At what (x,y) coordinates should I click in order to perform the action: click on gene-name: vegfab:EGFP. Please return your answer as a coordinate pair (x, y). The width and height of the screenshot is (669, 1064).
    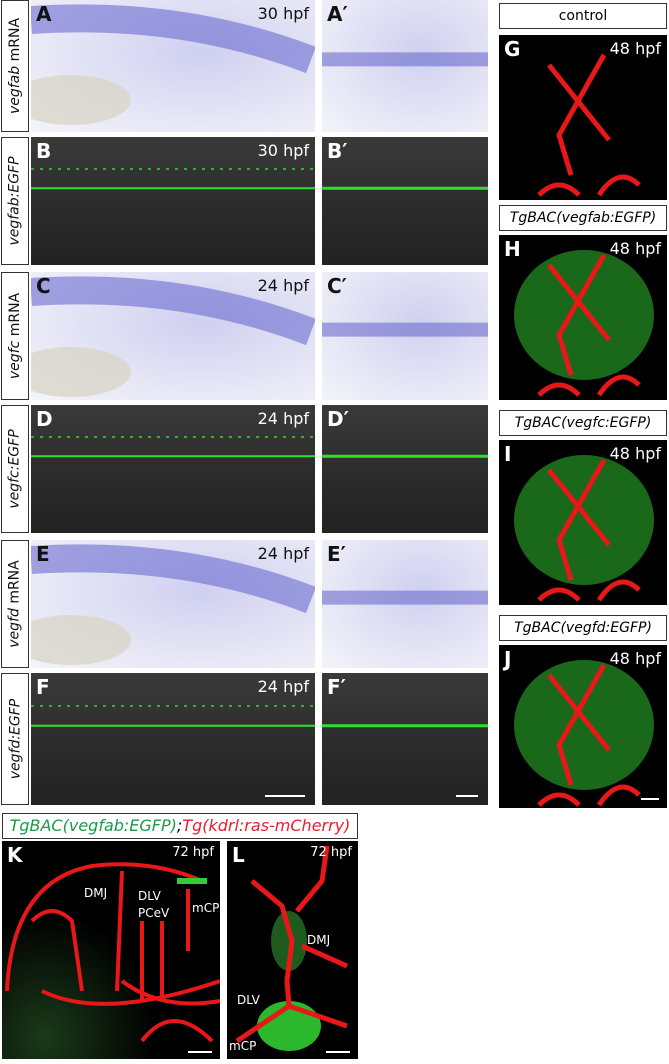
    Looking at the image, I should click on (15, 201).